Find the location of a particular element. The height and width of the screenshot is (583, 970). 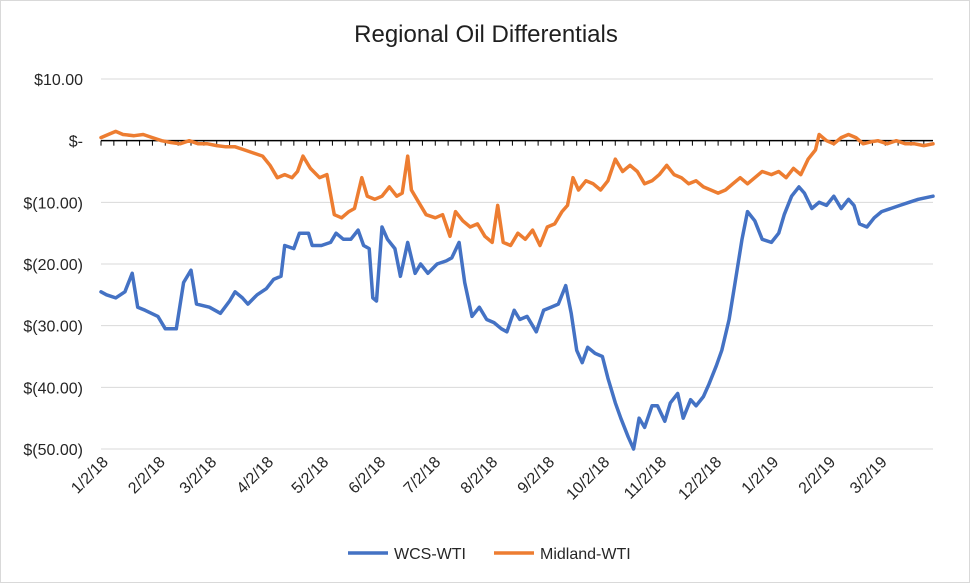

x-tick-label: 4/2/18 is located at coordinates (256, 476).